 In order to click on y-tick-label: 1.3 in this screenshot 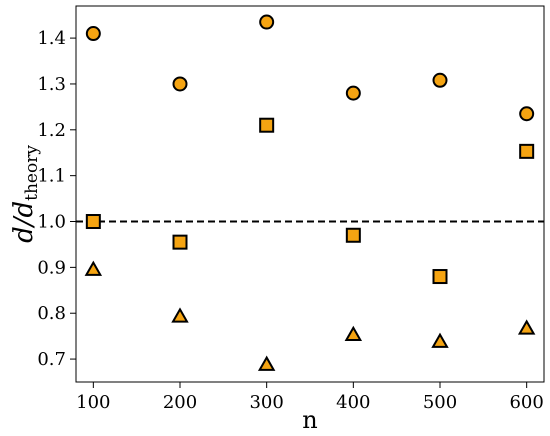, I will do `click(51, 84)`.